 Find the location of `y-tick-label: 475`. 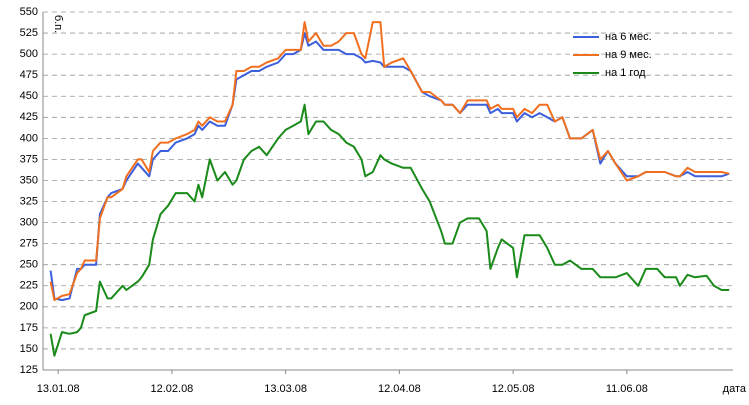

y-tick-label: 475 is located at coordinates (29, 75).